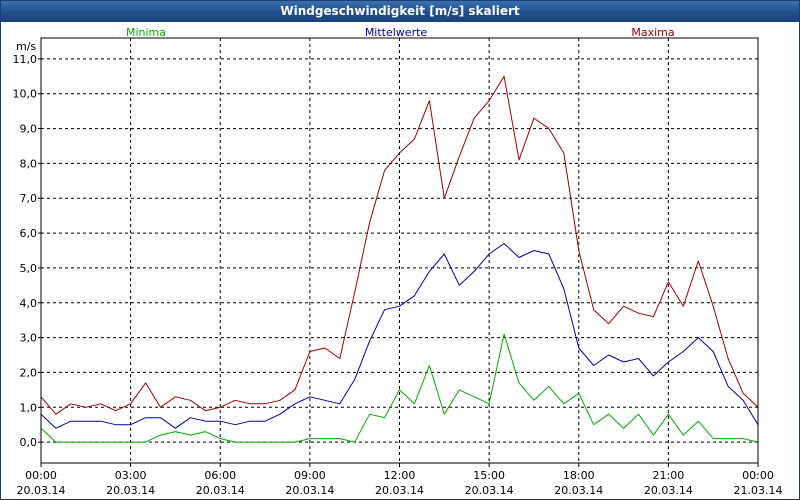  I want to click on y-tick-label: 7,0, so click(29, 198).